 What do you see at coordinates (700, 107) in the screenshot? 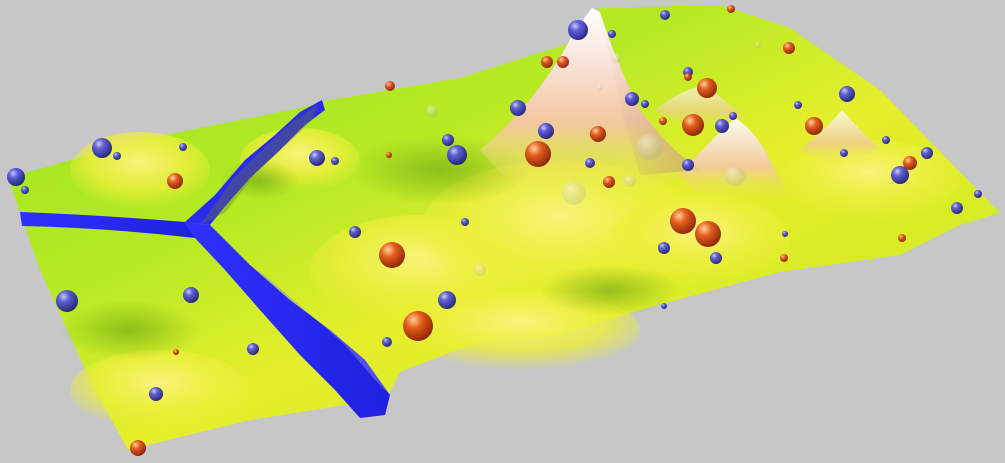
I see `ridge-peak` at bounding box center [700, 107].